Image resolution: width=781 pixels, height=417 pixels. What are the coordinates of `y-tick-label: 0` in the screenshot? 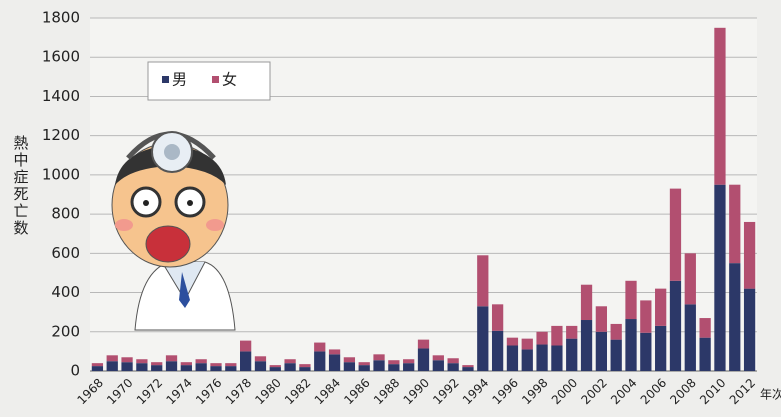 It's located at (75, 371).